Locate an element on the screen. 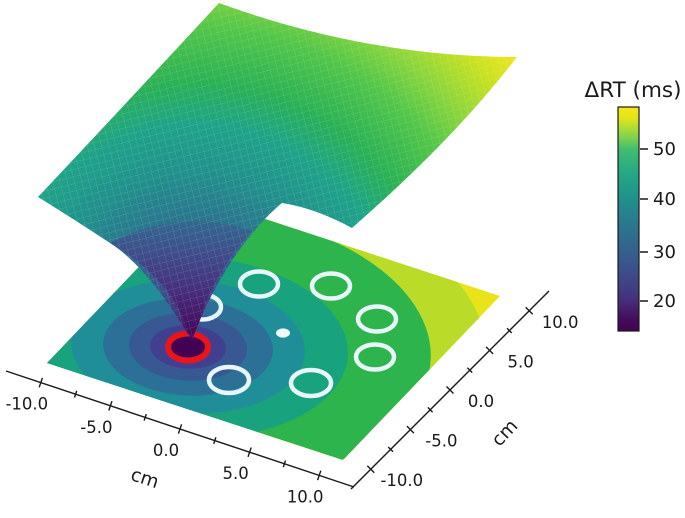  y-axis-ticks is located at coordinates (450, 390).